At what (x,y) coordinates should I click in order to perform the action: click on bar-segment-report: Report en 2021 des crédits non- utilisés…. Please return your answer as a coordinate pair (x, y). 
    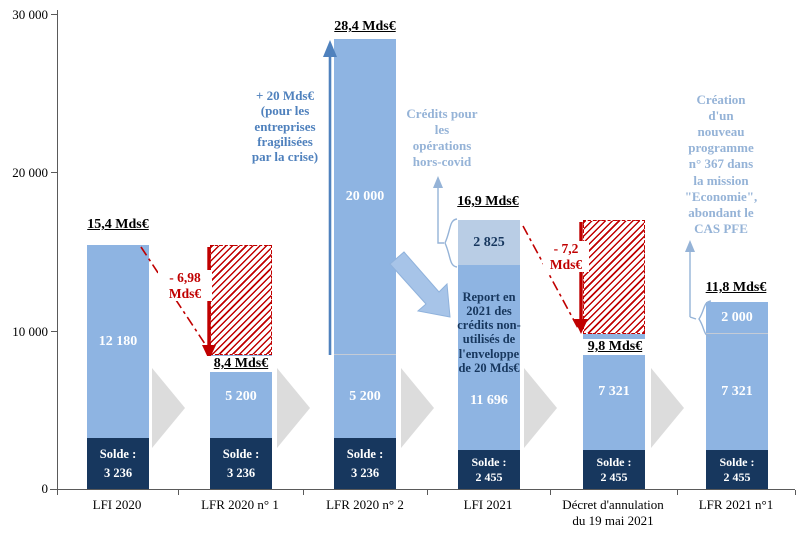
    Looking at the image, I should click on (489, 357).